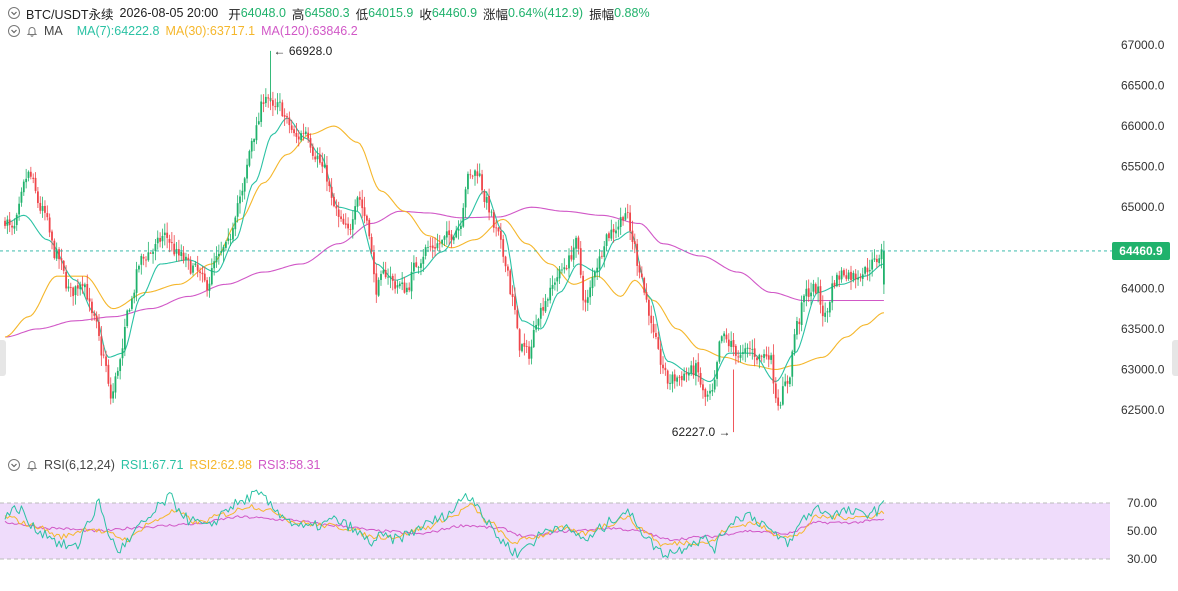 The height and width of the screenshot is (591, 1178). I want to click on right-scroll-handle, so click(1175, 358).